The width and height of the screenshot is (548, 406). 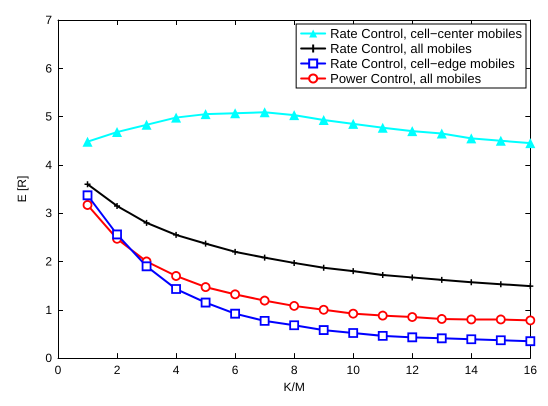 What do you see at coordinates (423, 63) in the screenshot?
I see `legend-label: Rate Control, cell−edge mobiles` at bounding box center [423, 63].